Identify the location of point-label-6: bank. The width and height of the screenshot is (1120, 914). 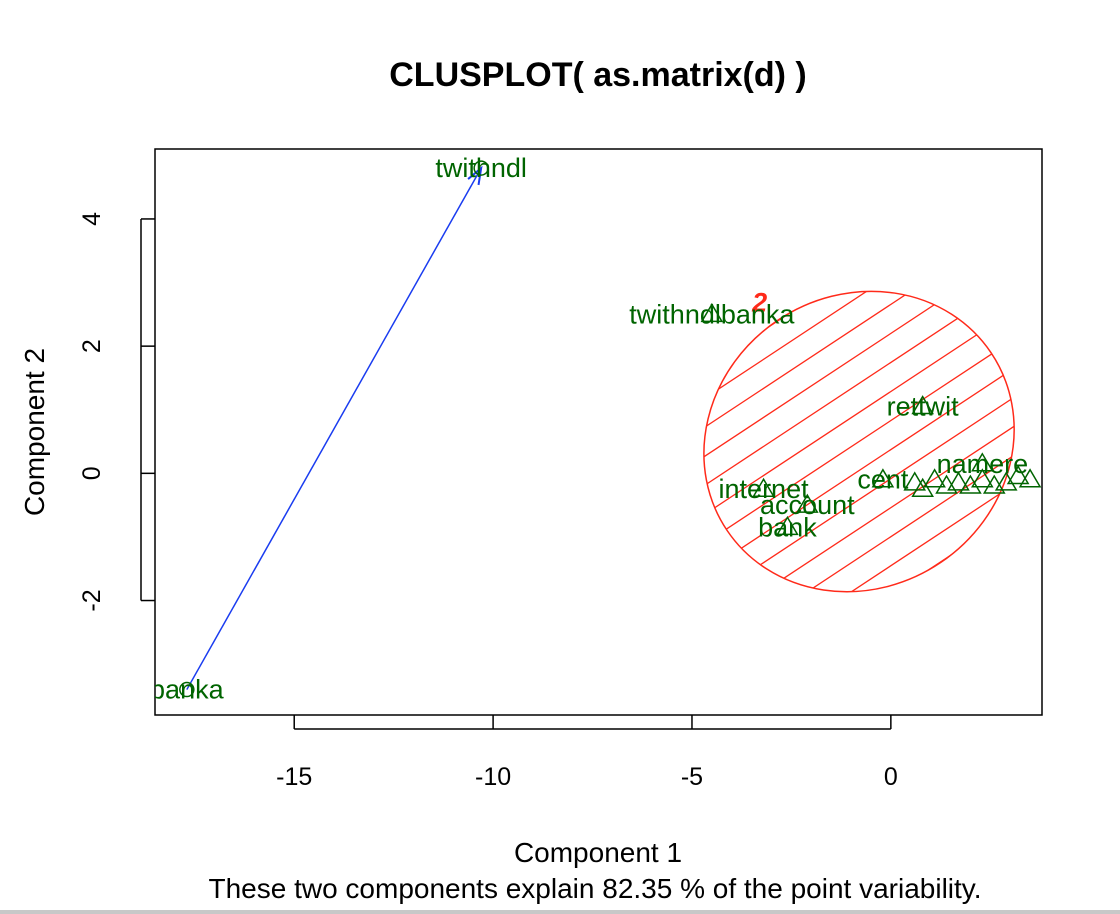
(787, 527).